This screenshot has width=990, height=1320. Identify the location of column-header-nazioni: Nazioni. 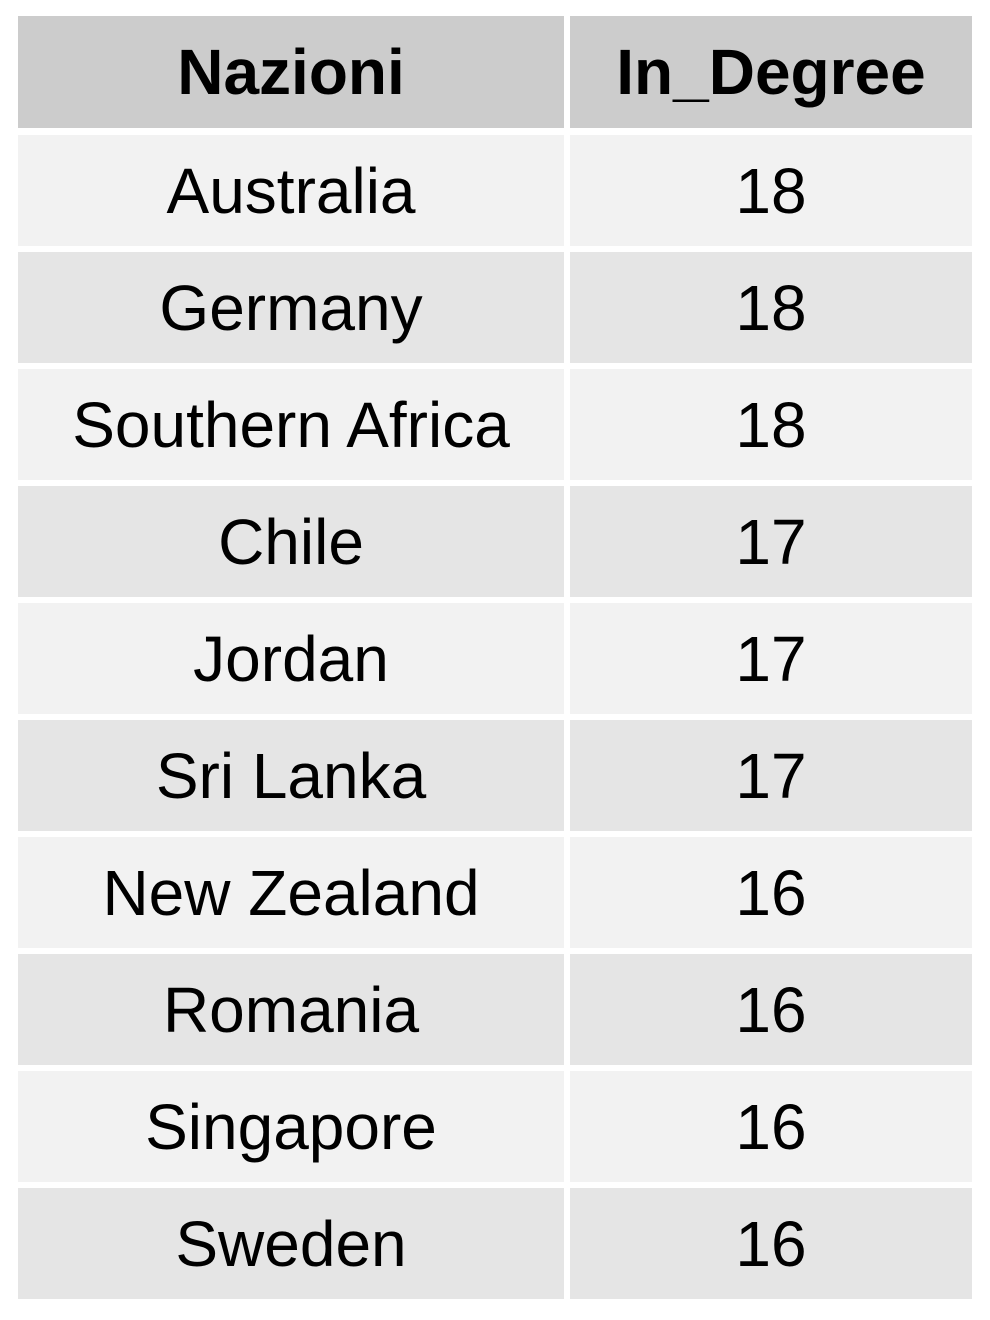
(294, 75).